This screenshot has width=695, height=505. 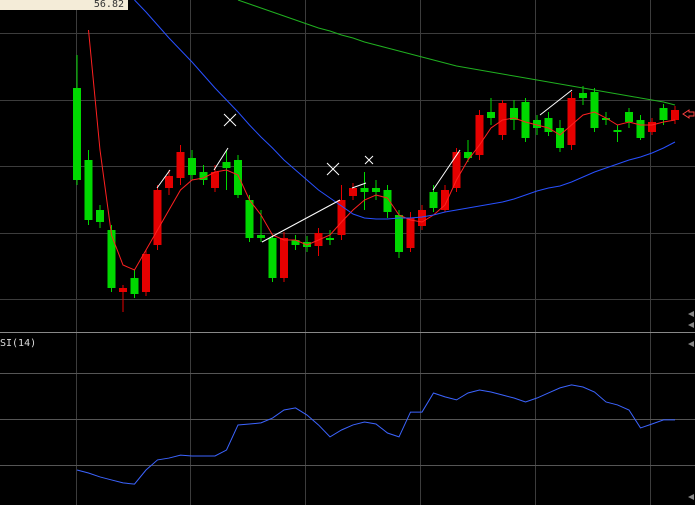 I want to click on indicator-title: SI(14), so click(x=18, y=343).